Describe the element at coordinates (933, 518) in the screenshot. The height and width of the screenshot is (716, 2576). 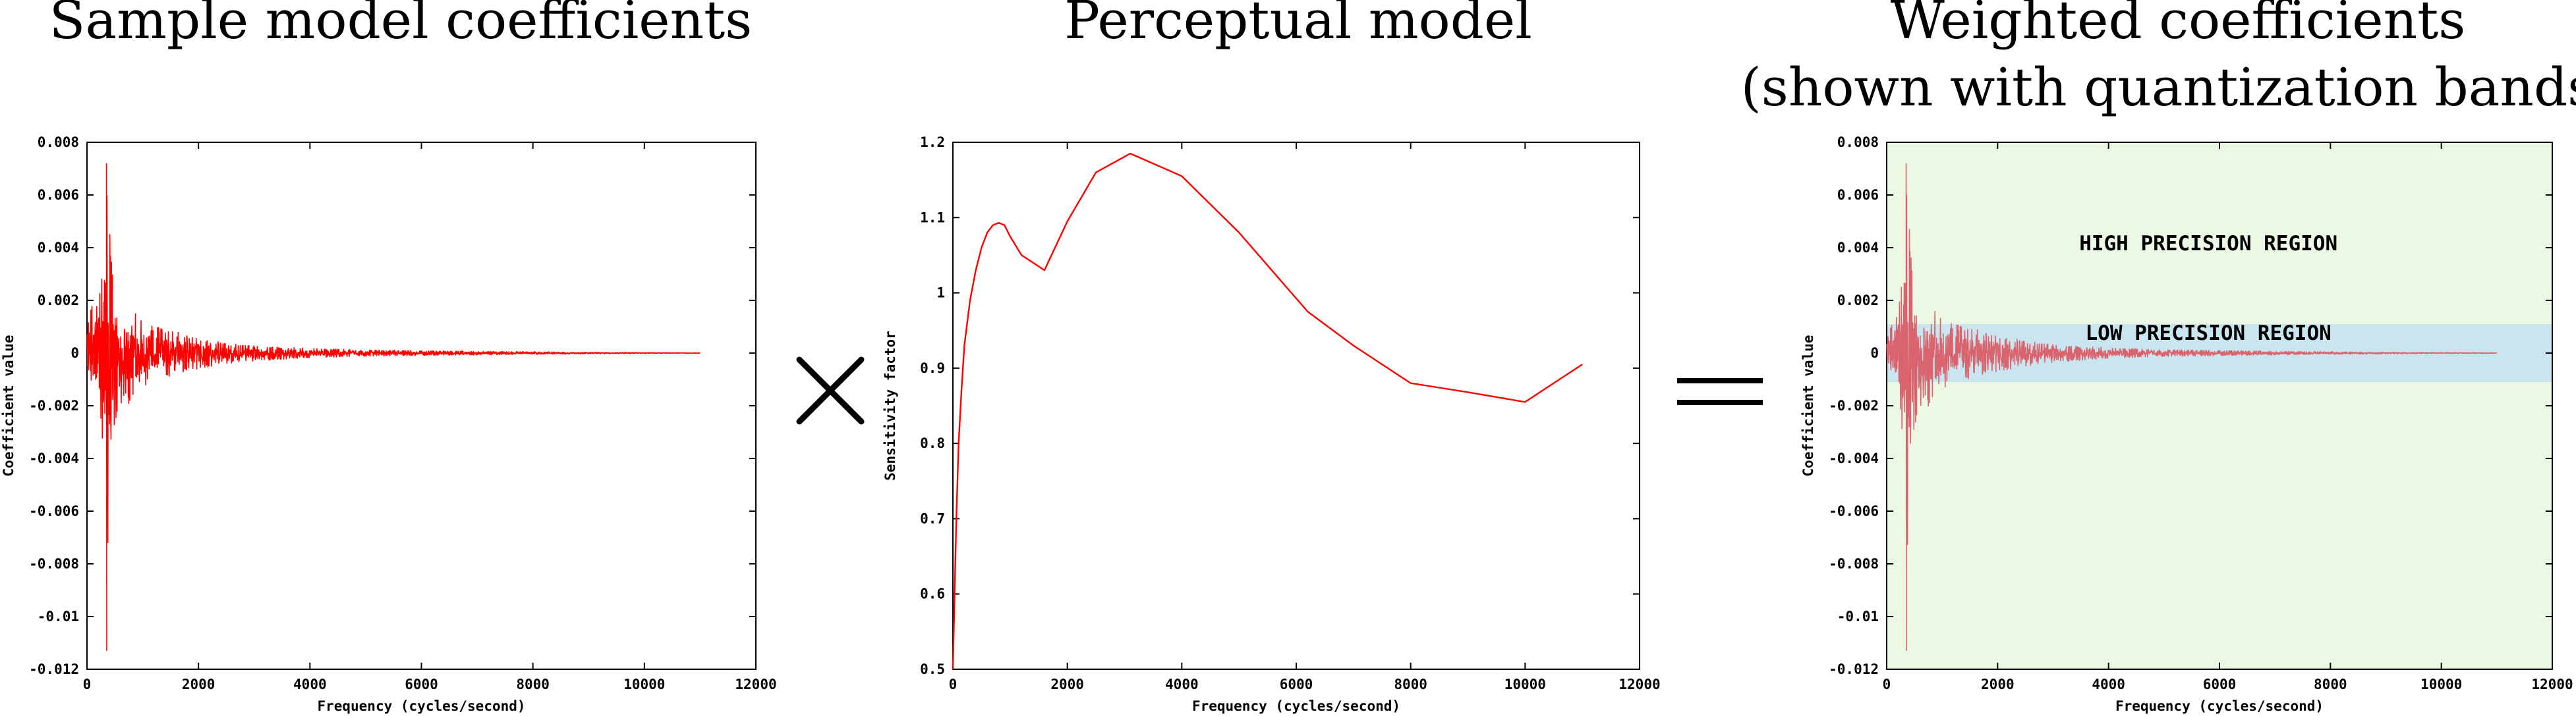
I see `y-tick-label: 0.7` at that location.